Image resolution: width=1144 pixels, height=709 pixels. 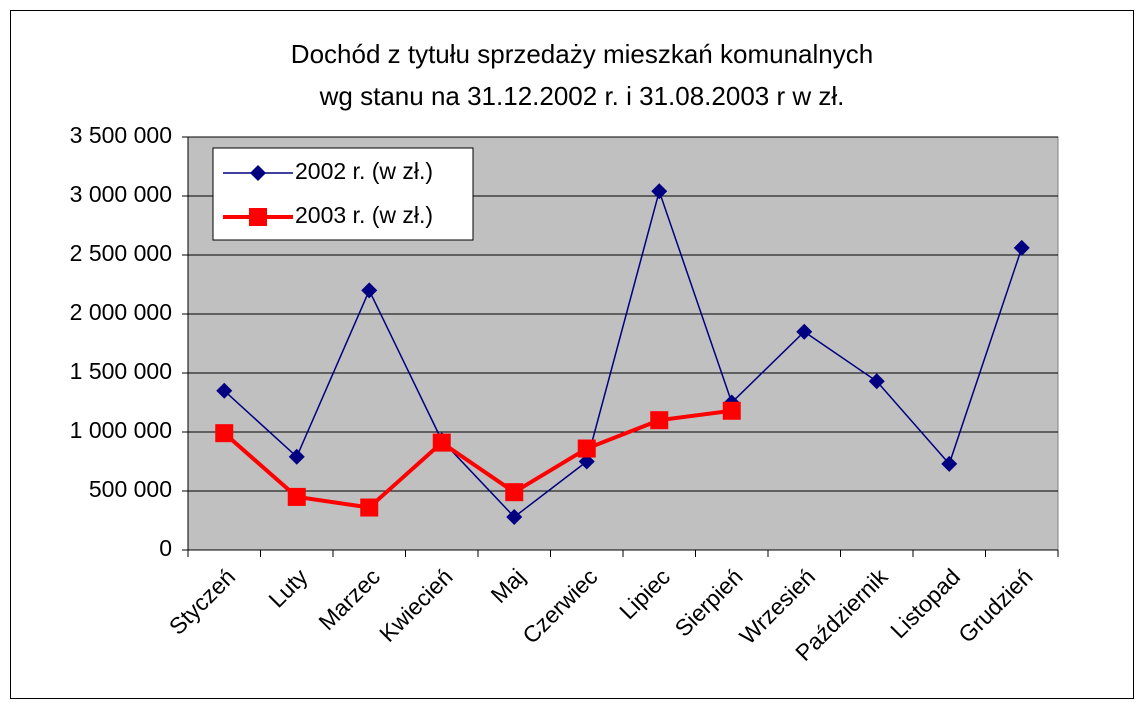 I want to click on y-tick-label: 1 500 000, so click(x=121, y=371).